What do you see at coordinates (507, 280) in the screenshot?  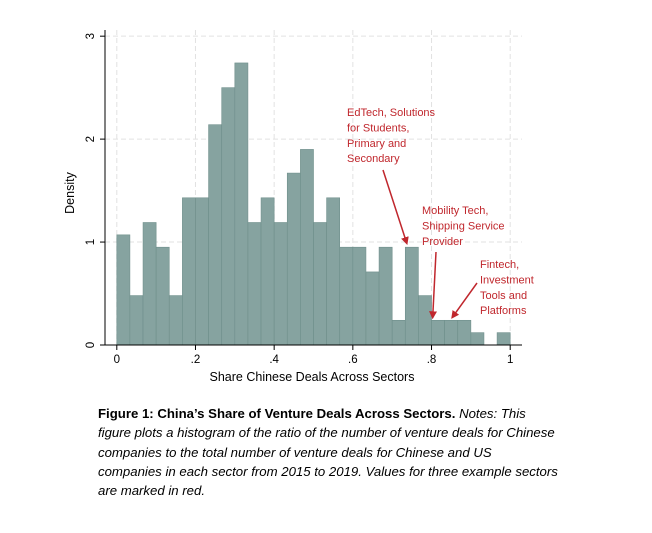 I see `annotation-line: Investment` at bounding box center [507, 280].